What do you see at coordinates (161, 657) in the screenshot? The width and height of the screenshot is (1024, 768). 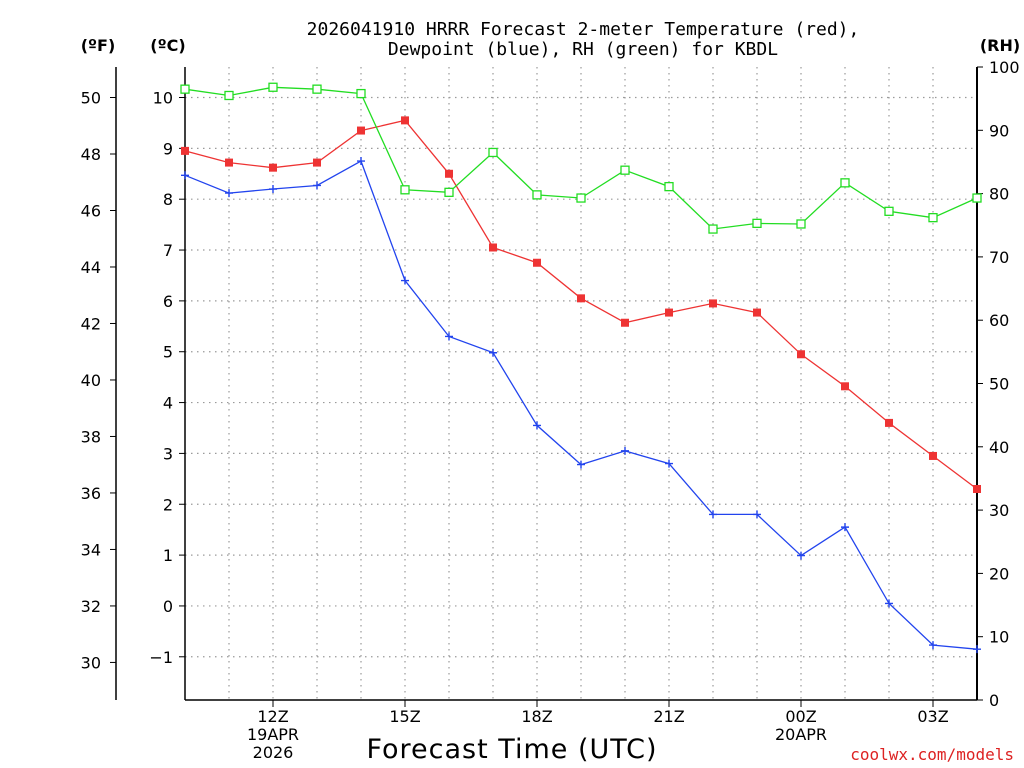 I see `celsius-tick-label: −1` at bounding box center [161, 657].